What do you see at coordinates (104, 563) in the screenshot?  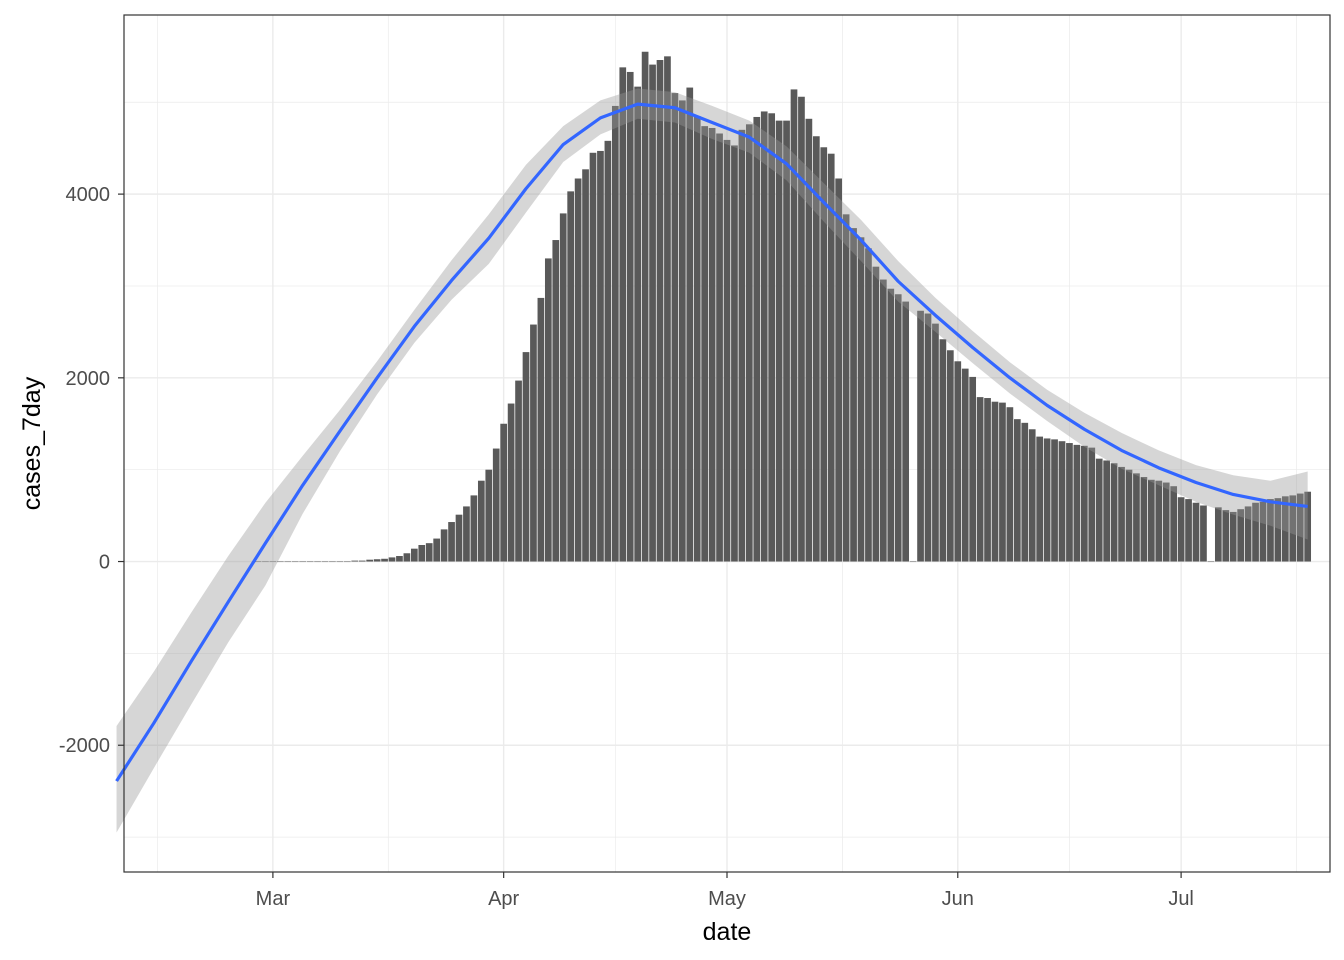 I see `y-tick-label: 0` at bounding box center [104, 563].